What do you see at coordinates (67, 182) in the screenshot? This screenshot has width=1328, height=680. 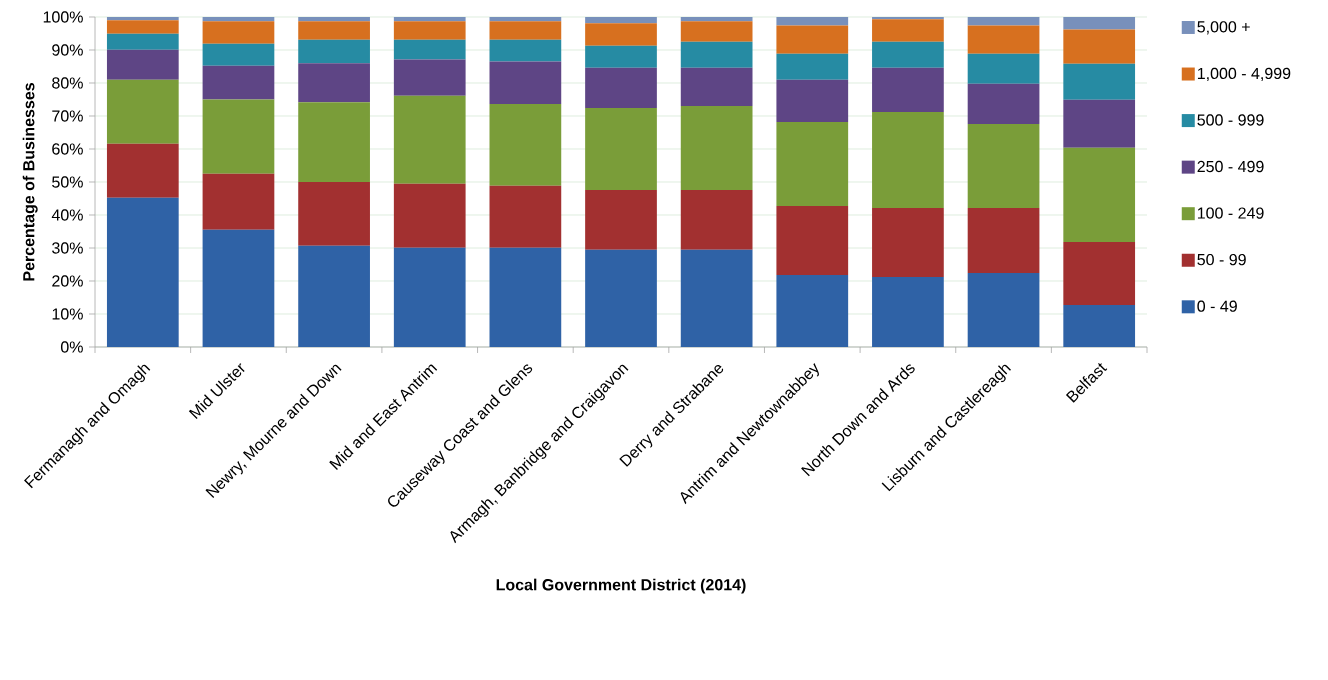 I see `y-tick-label: 50%` at bounding box center [67, 182].